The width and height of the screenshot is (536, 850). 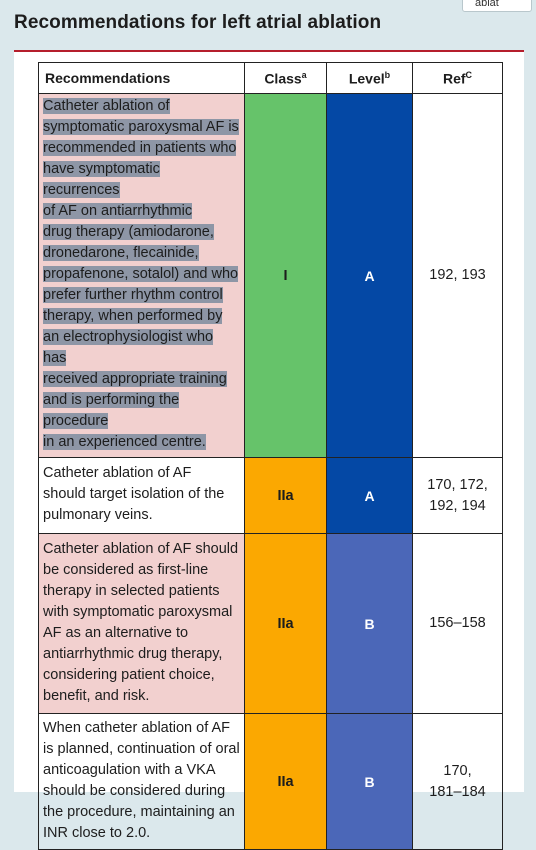 I want to click on ref-cell: 192, 193, so click(x=457, y=275).